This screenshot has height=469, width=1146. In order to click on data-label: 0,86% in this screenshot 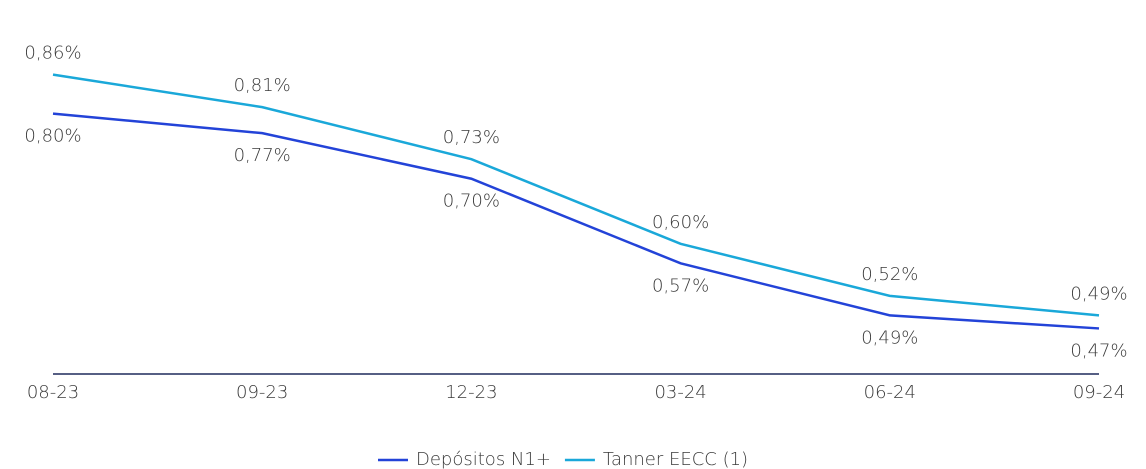, I will do `click(52, 53)`.